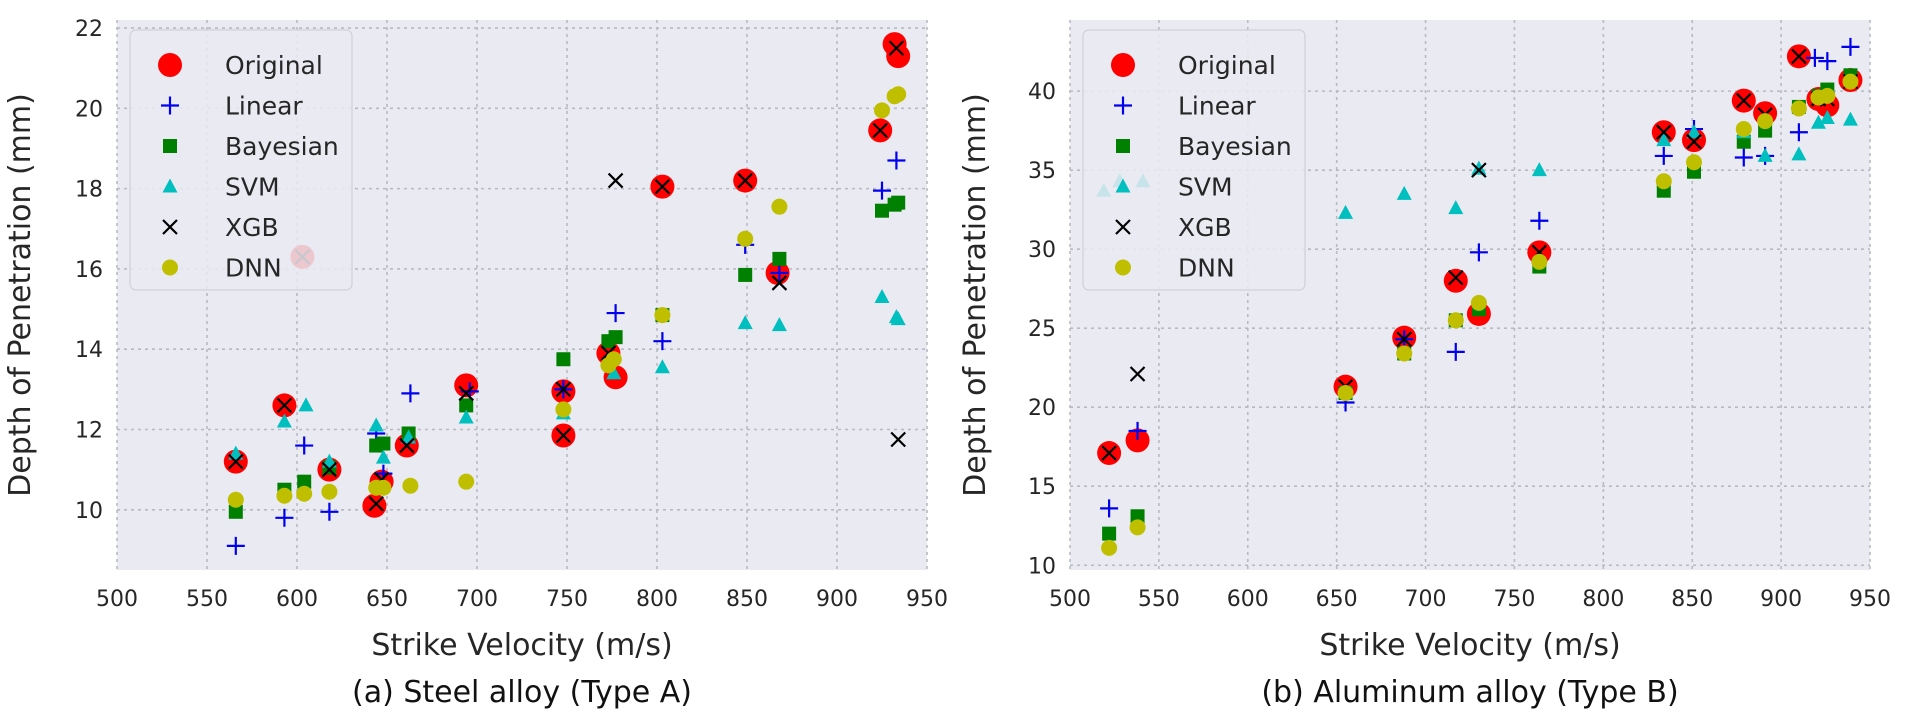 The height and width of the screenshot is (719, 1917). What do you see at coordinates (975, 295) in the screenshot?
I see `y-axis-label: Depth of Penetration (mm)` at bounding box center [975, 295].